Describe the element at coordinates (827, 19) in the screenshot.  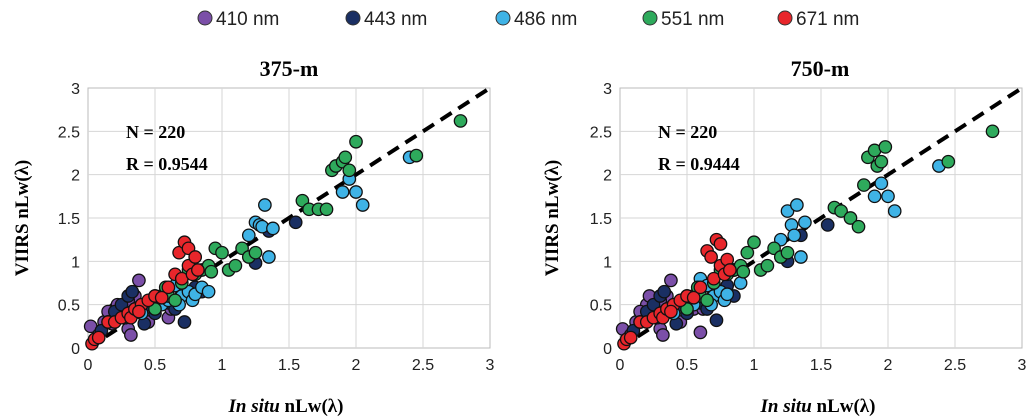
I see `legend-label: 671 nm` at that location.